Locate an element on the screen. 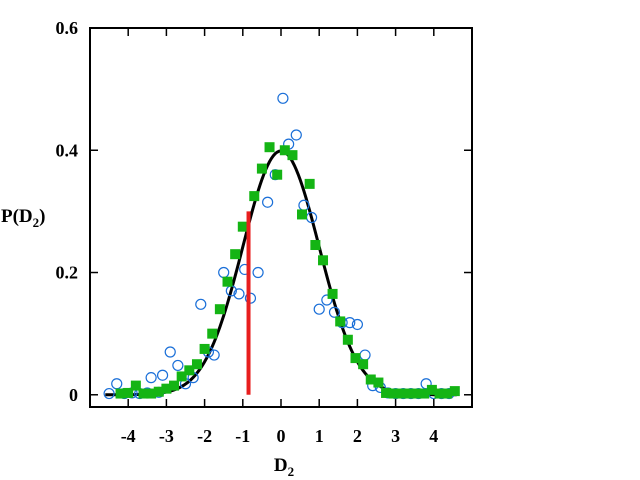  y-tick-label: 0.6 is located at coordinates (67, 28).